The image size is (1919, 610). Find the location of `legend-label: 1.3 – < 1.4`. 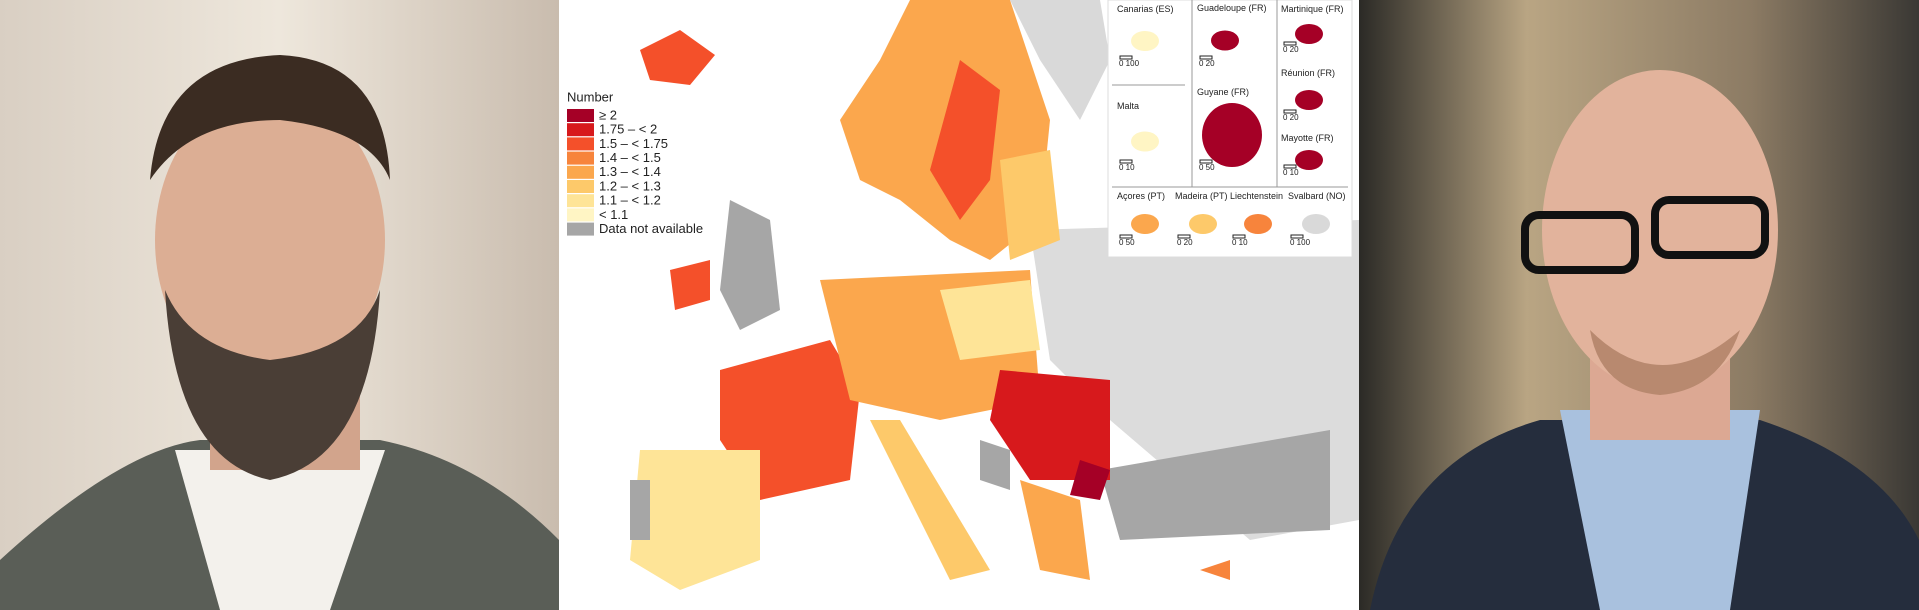

legend-label: 1.3 – < 1.4 is located at coordinates (630, 171).